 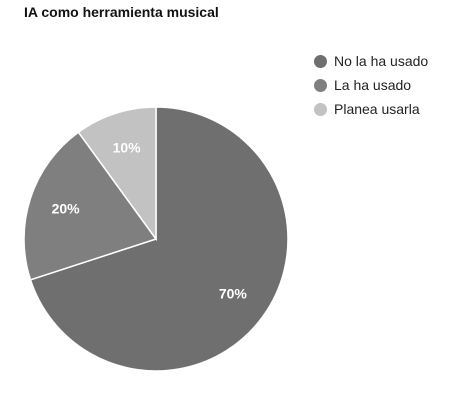 What do you see at coordinates (373, 85) in the screenshot?
I see `legend-label: La ha usado` at bounding box center [373, 85].